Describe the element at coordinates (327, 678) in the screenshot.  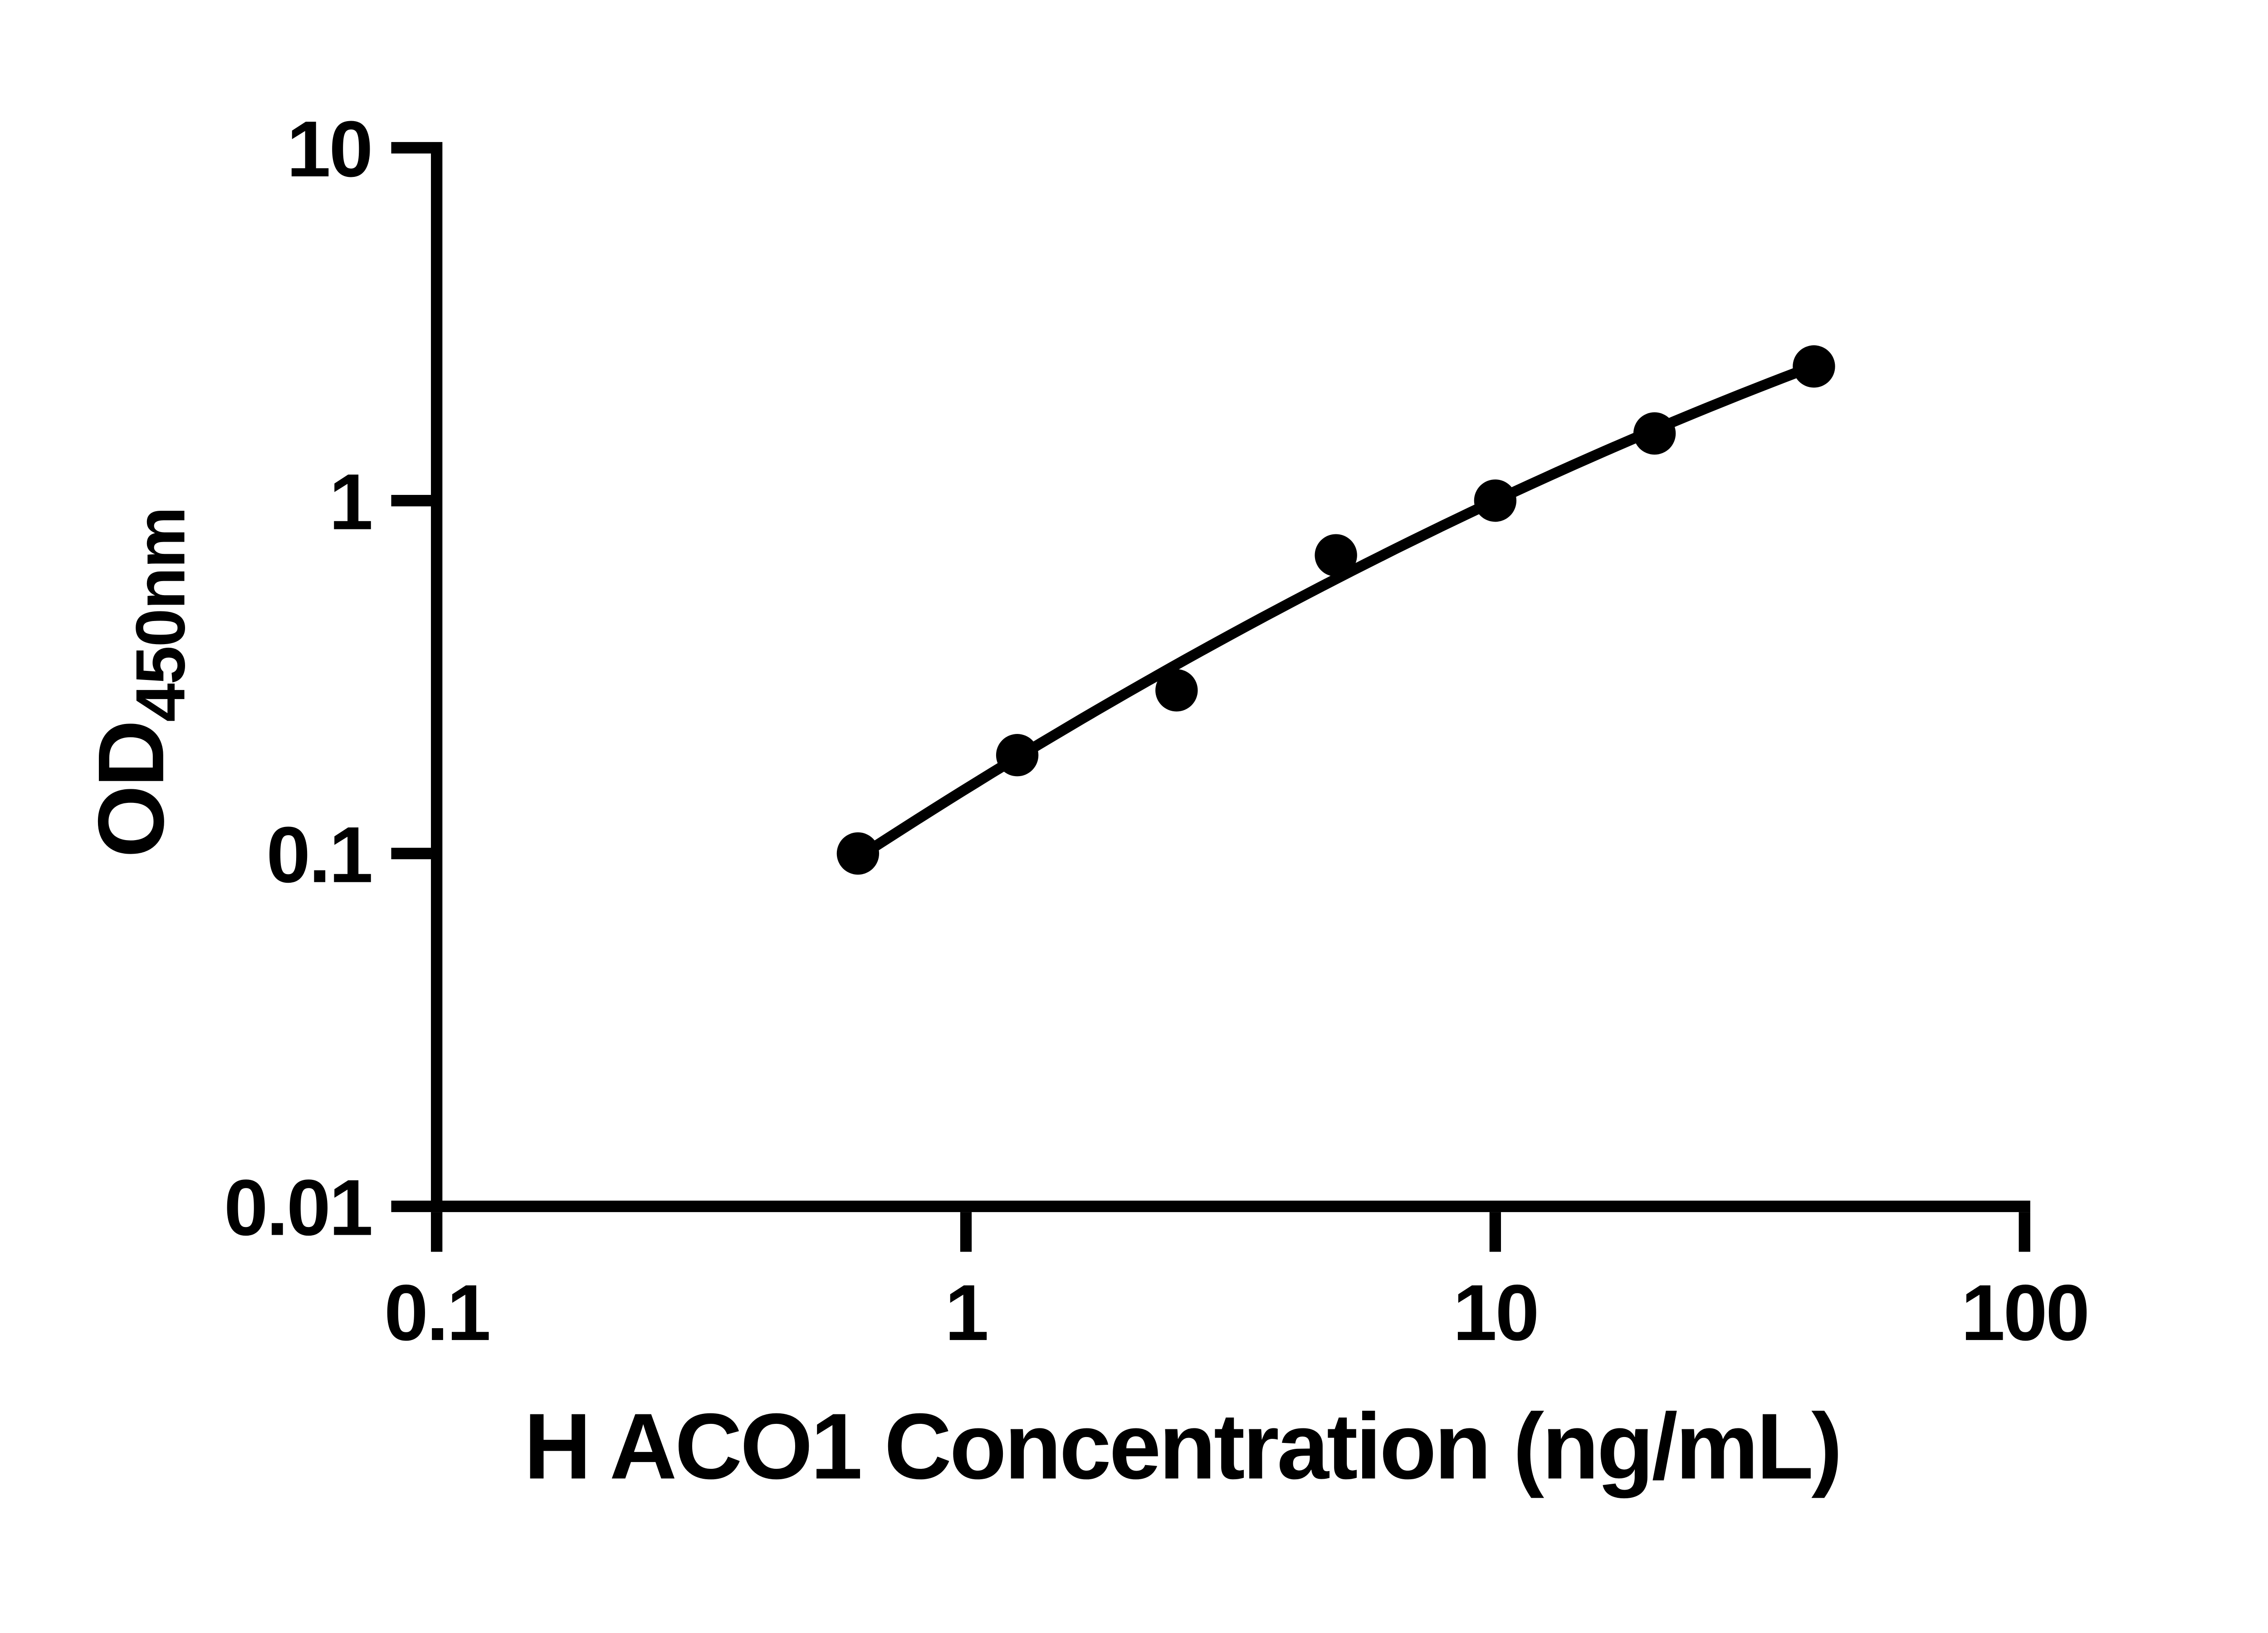
I see `y-axis-ticks: 10 1 0.1 0.01` at that location.